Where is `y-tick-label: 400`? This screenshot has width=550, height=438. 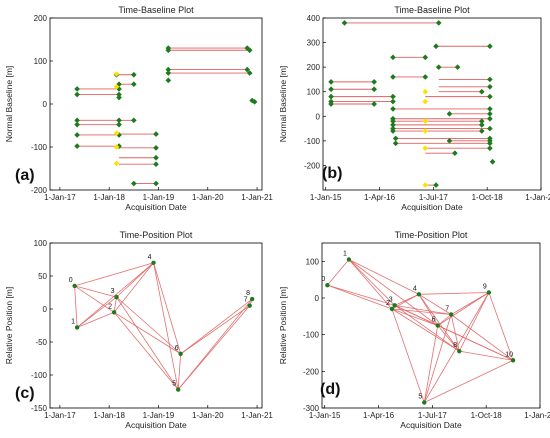 y-tick-label: 400 is located at coordinates (314, 18).